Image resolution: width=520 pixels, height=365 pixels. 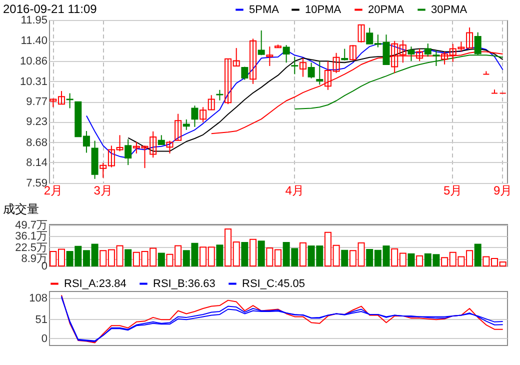 What do you see at coordinates (31, 248) in the screenshot?
I see `y-tick-label: 22.5万` at bounding box center [31, 248].